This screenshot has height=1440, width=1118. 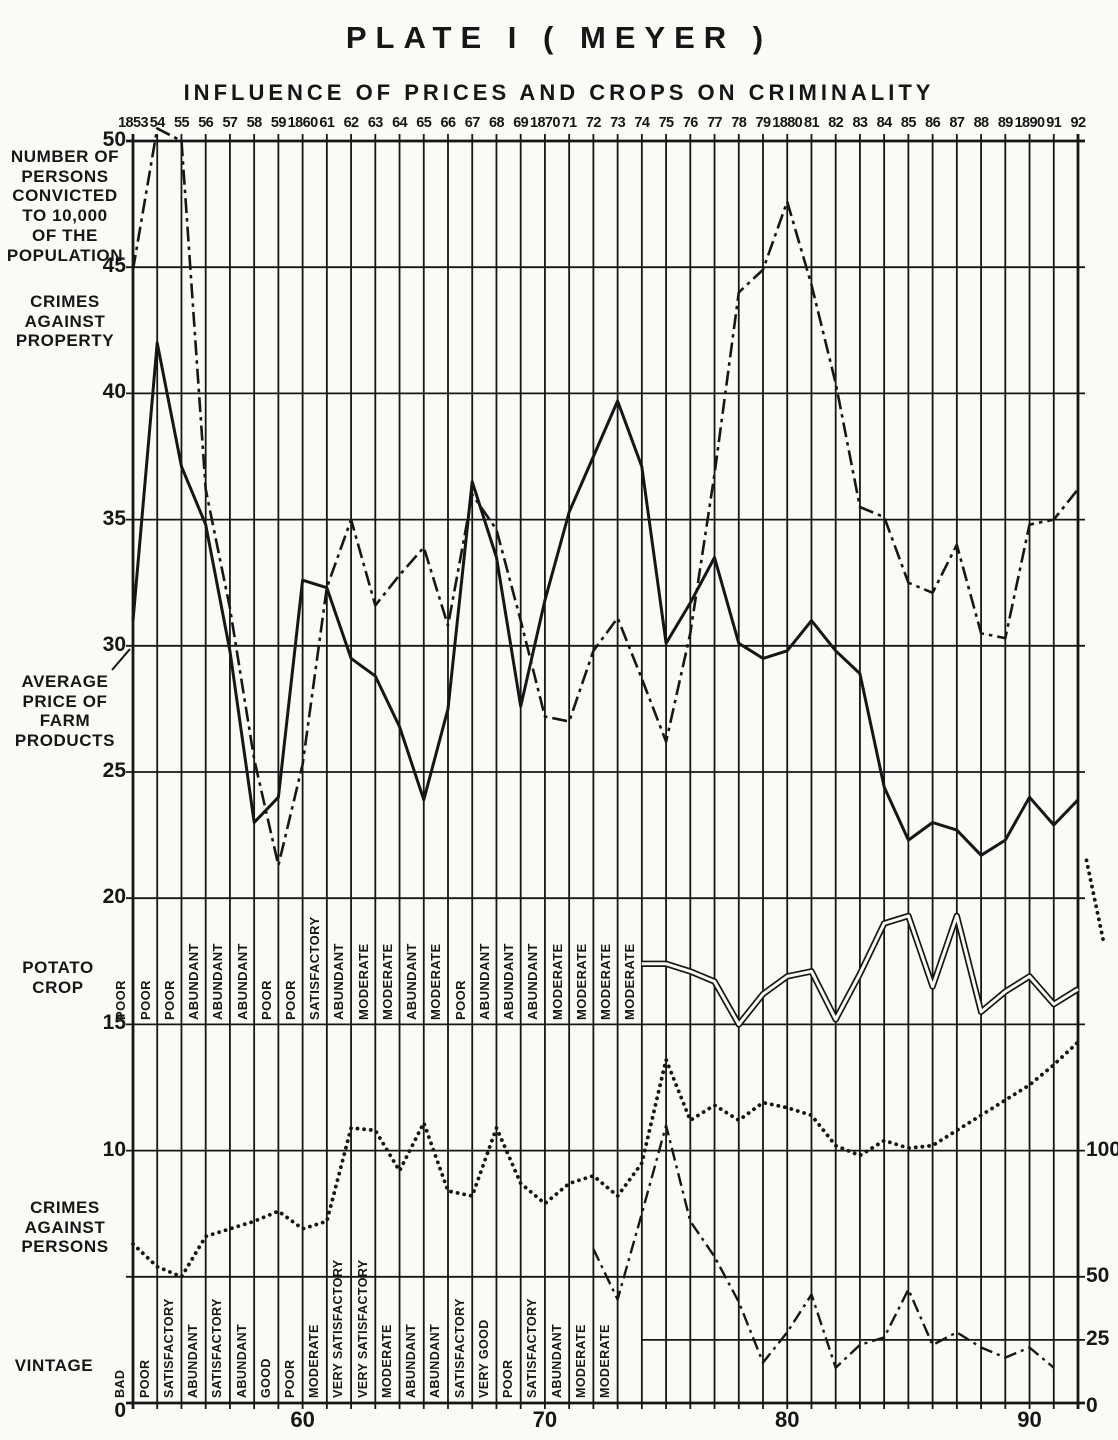 I want to click on year-label-1861: 61, so click(x=327, y=123).